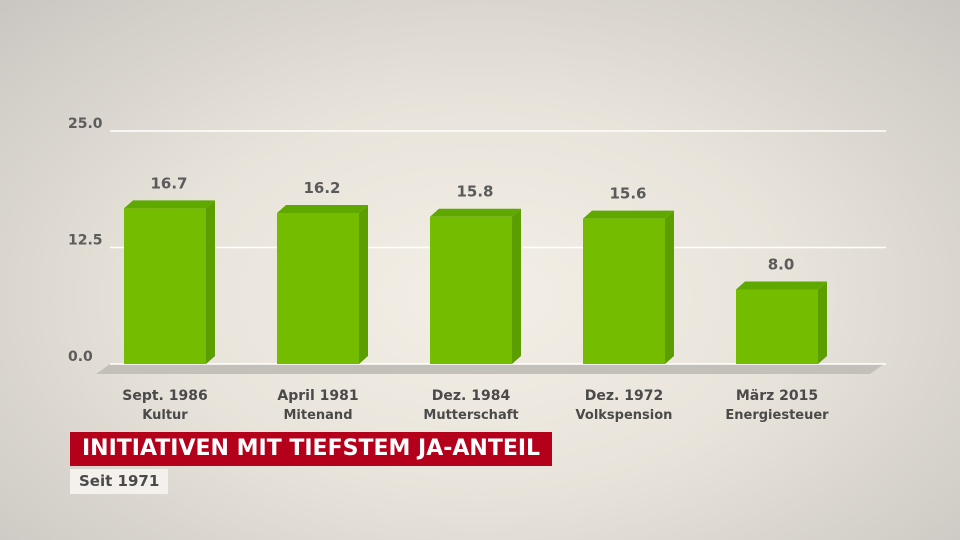  Describe the element at coordinates (168, 183) in the screenshot. I see `value-label: 16.7` at that location.